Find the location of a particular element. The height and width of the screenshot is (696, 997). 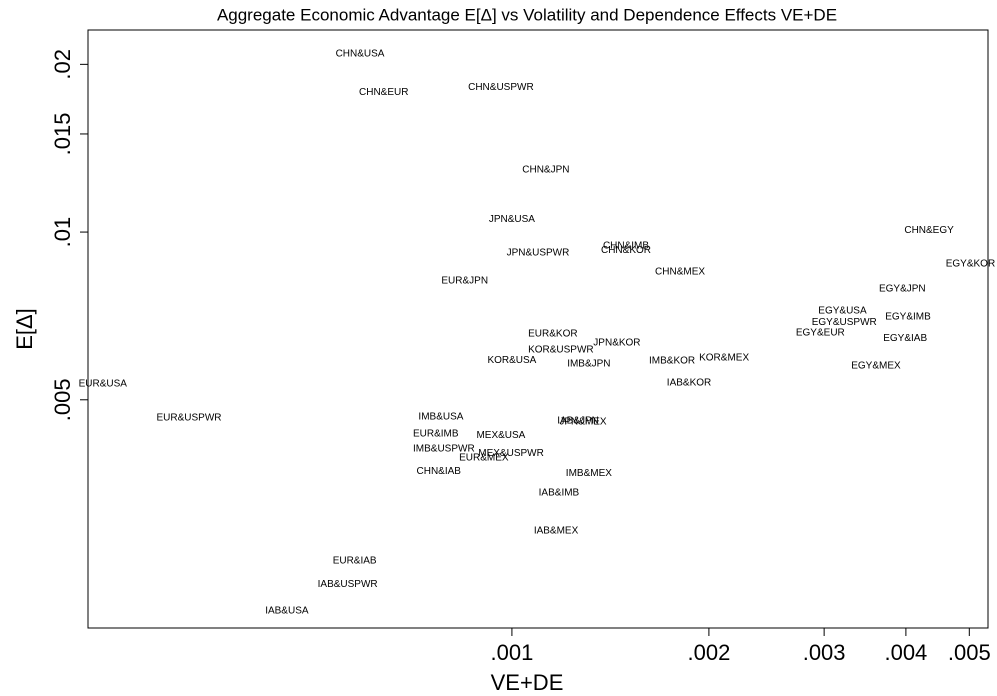

point-label: CHN&JPN is located at coordinates (545, 170).